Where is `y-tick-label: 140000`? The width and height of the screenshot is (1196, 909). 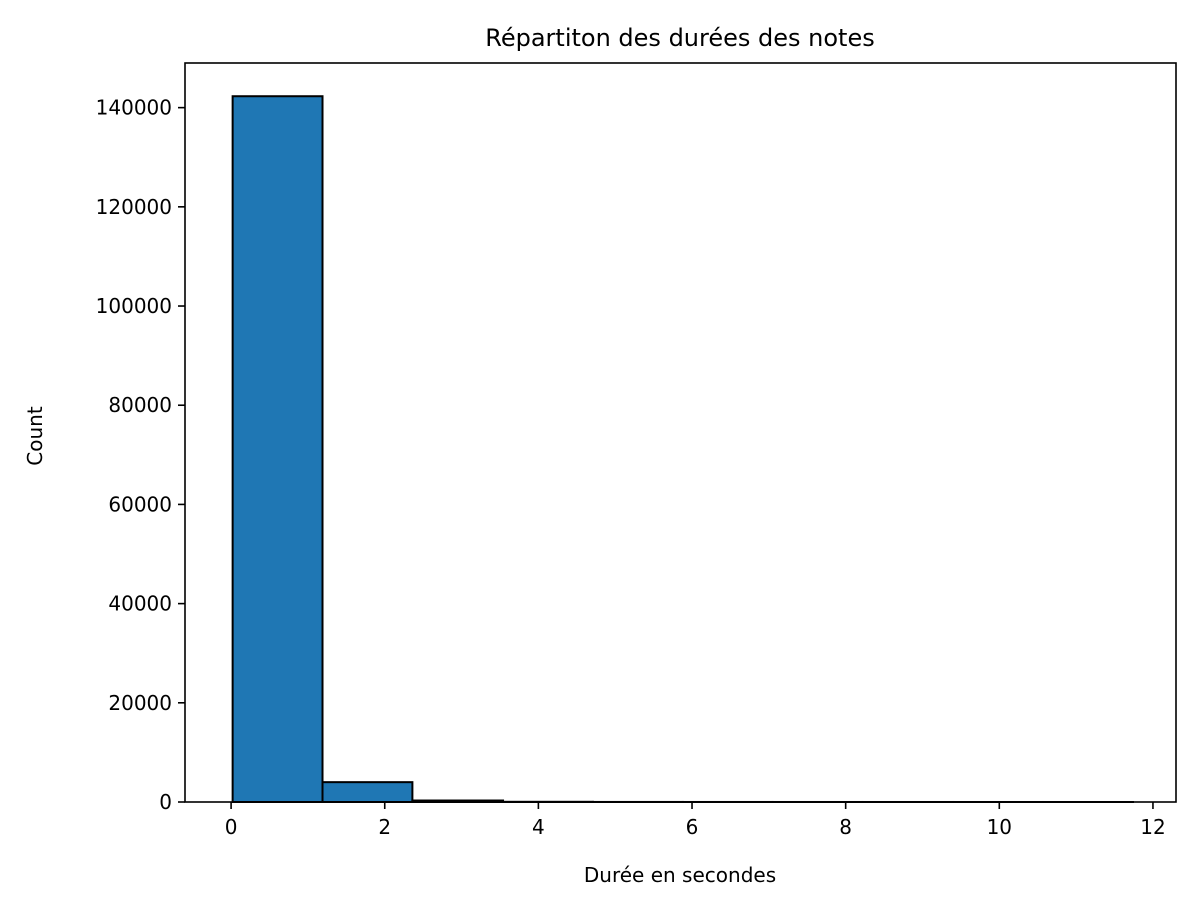 y-tick-label: 140000 is located at coordinates (134, 108).